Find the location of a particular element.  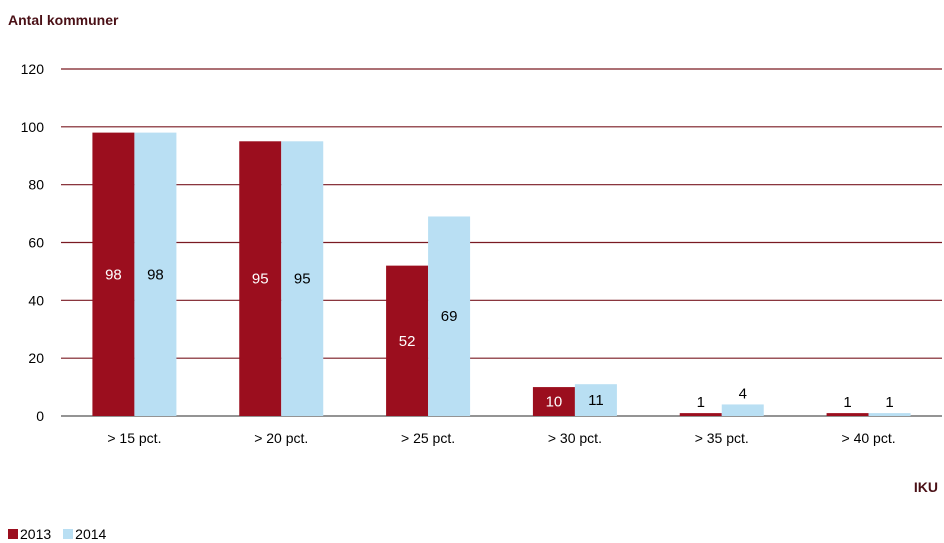

y-tick-label: 60 is located at coordinates (36, 243).